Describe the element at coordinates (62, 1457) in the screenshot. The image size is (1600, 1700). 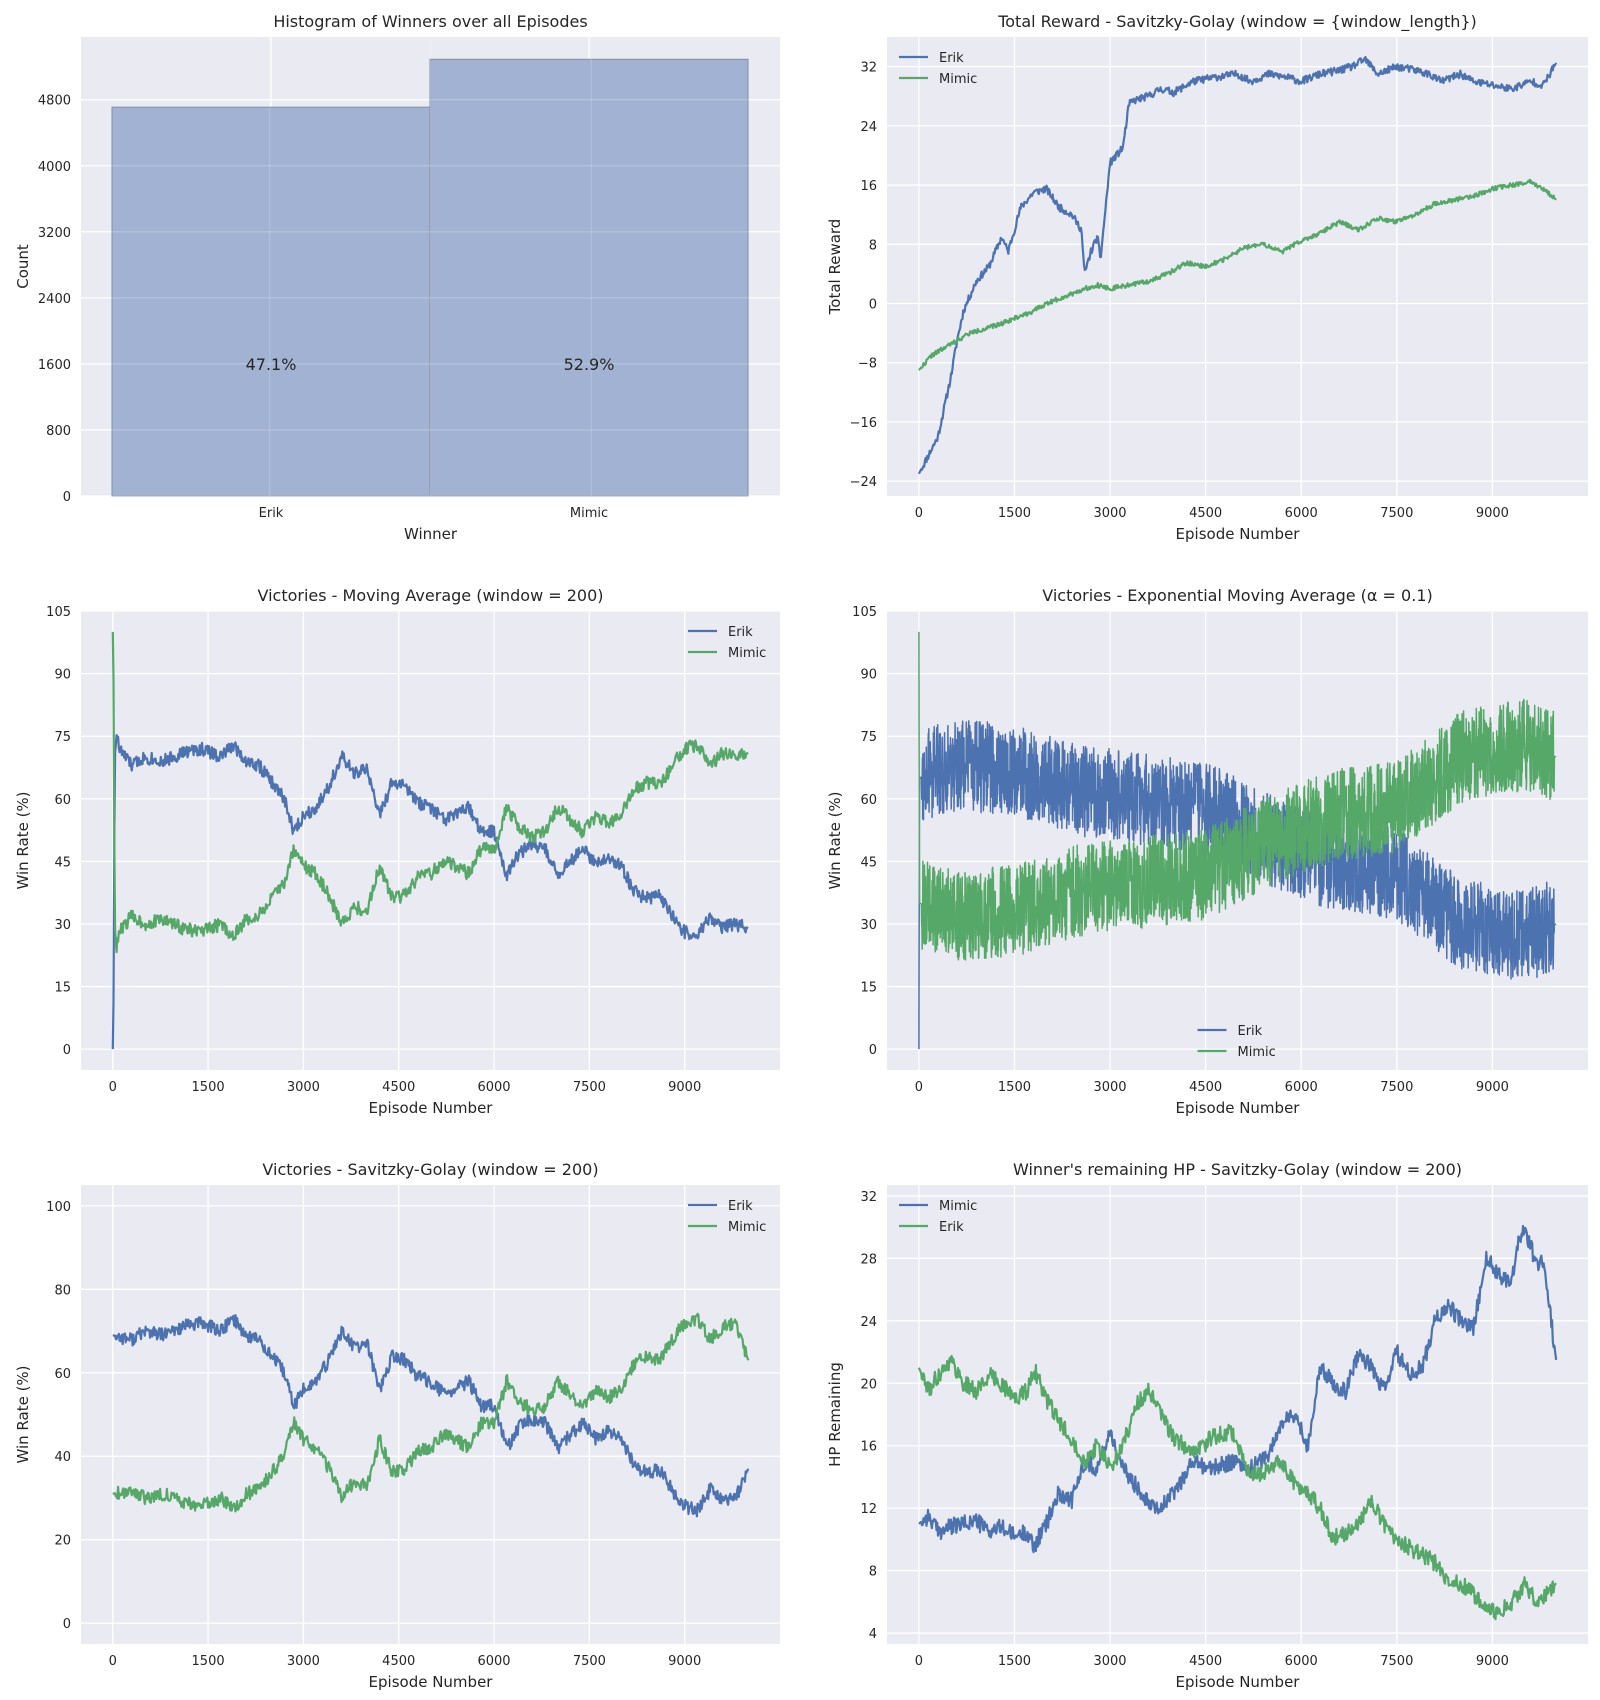
I see `y-tick-label: 40` at that location.